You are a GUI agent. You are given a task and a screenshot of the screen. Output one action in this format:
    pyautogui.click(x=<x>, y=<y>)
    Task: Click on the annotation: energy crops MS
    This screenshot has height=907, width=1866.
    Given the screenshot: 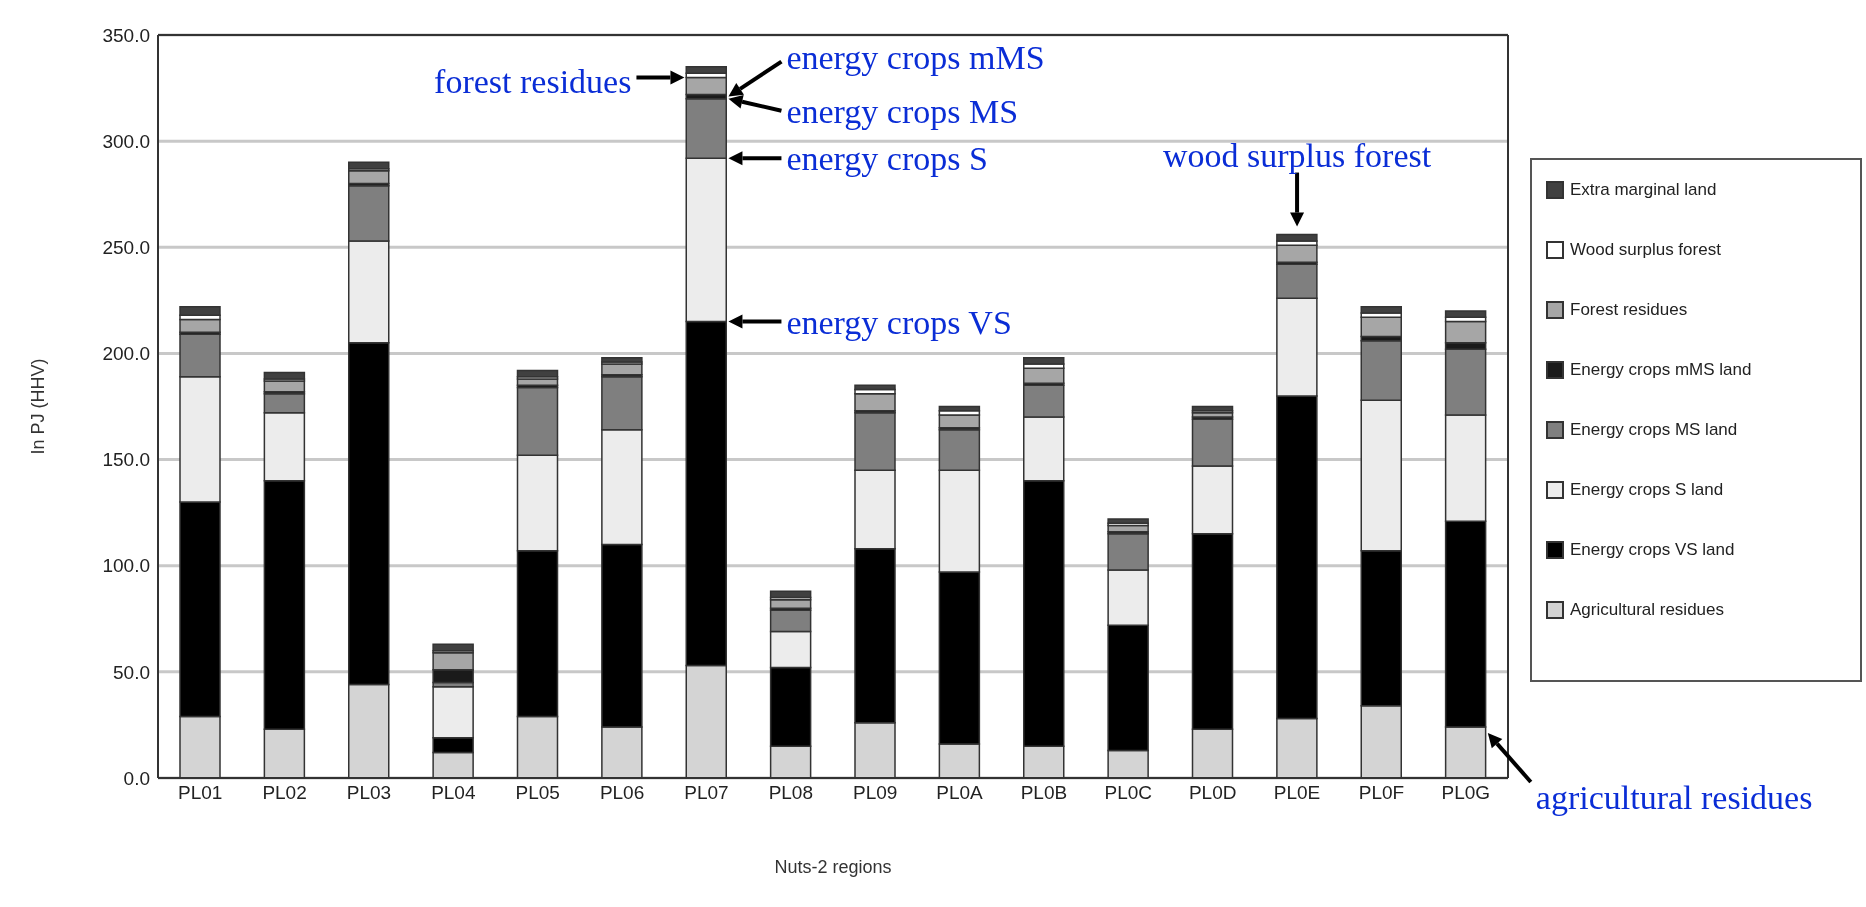 What is the action you would take?
    pyautogui.click(x=902, y=111)
    